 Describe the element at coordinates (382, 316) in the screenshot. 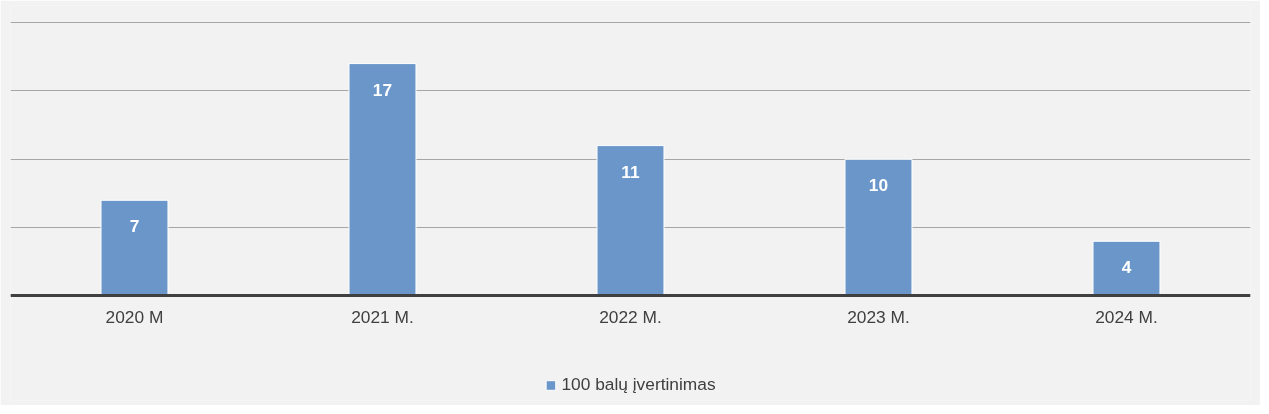

I see `x-tick-label: 2021 M.` at that location.